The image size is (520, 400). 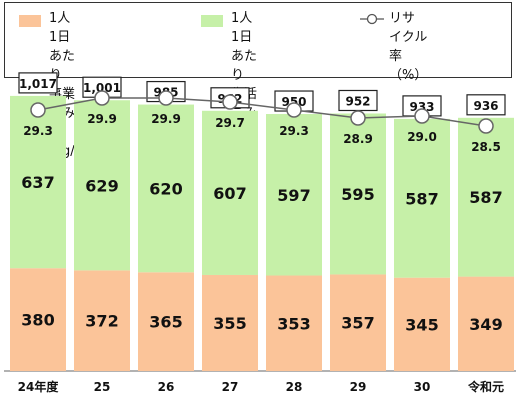 I want to click on total-label: 936, so click(x=485, y=106).